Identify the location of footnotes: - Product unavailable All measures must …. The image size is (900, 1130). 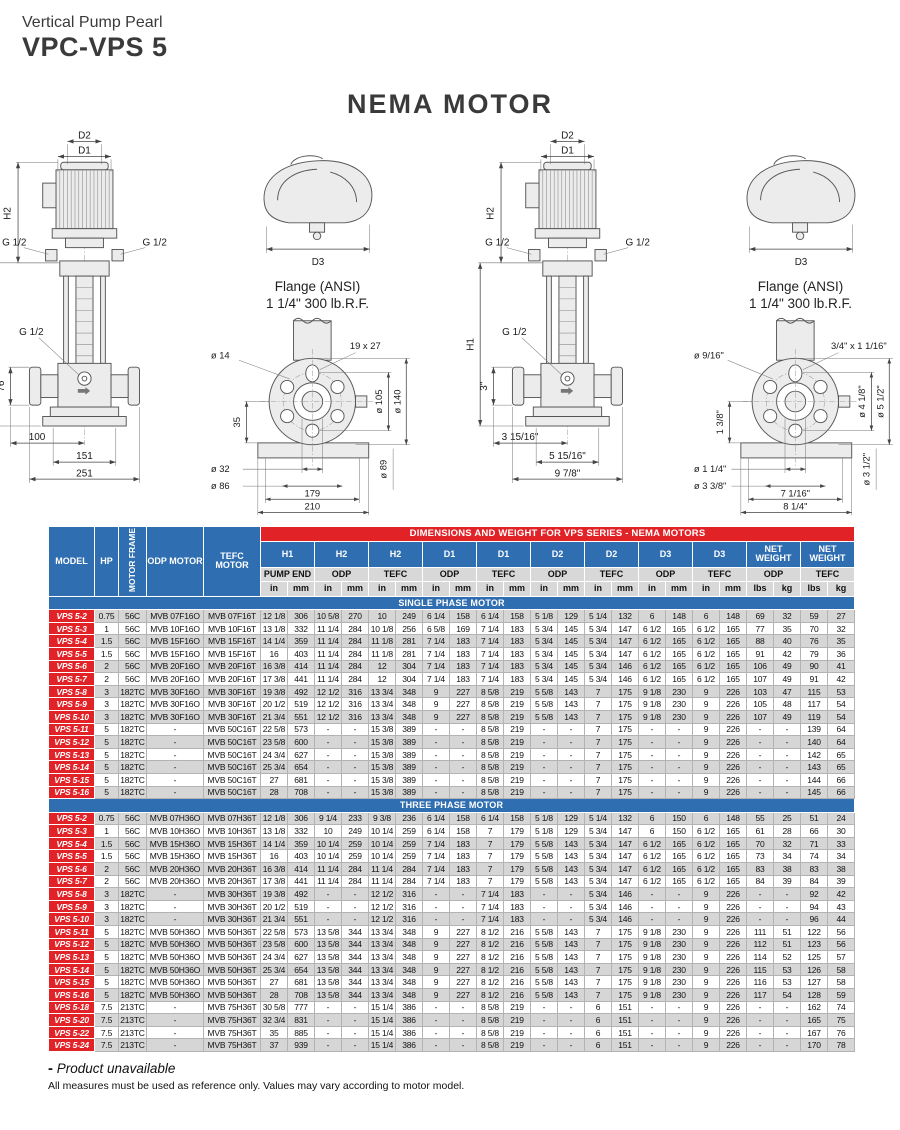
(474, 1076).